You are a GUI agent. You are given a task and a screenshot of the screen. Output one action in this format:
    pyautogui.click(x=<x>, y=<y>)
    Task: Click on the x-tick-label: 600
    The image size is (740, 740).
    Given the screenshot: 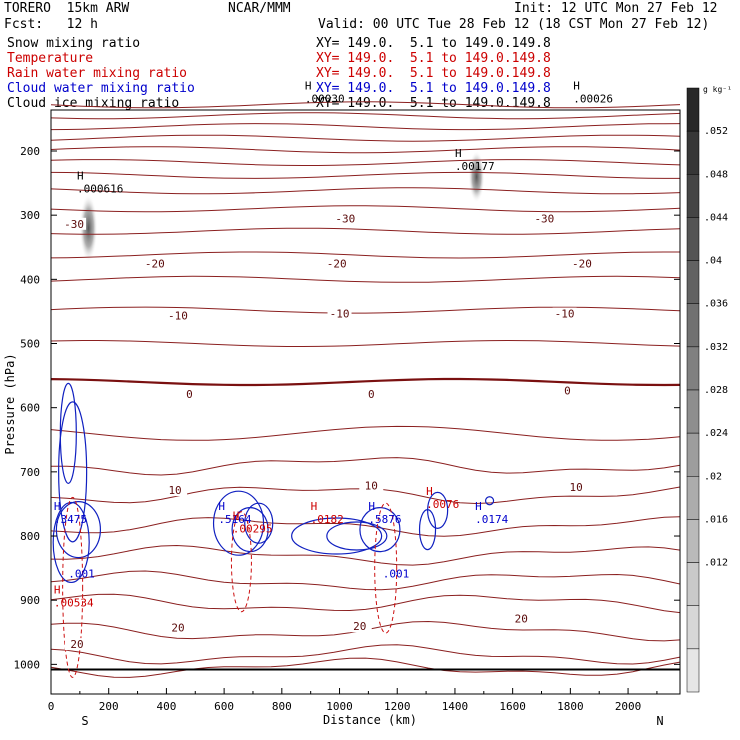 What is the action you would take?
    pyautogui.click(x=224, y=706)
    